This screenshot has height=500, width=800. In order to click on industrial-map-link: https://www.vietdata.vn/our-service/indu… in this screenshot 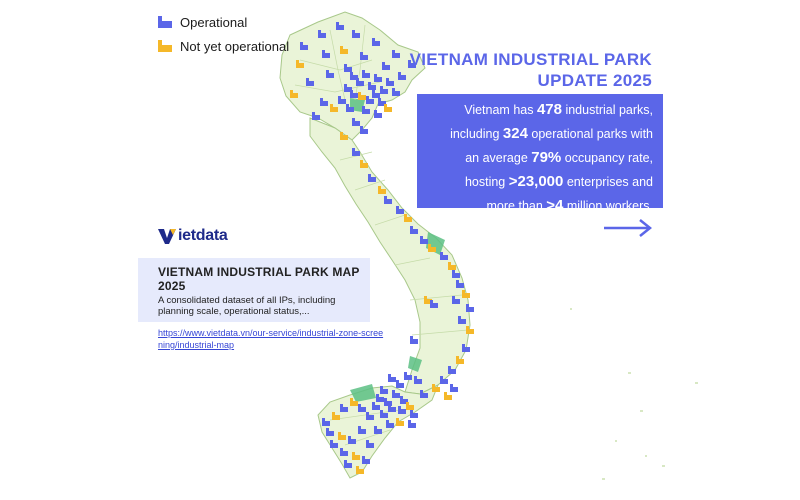, I will do `click(271, 339)`.